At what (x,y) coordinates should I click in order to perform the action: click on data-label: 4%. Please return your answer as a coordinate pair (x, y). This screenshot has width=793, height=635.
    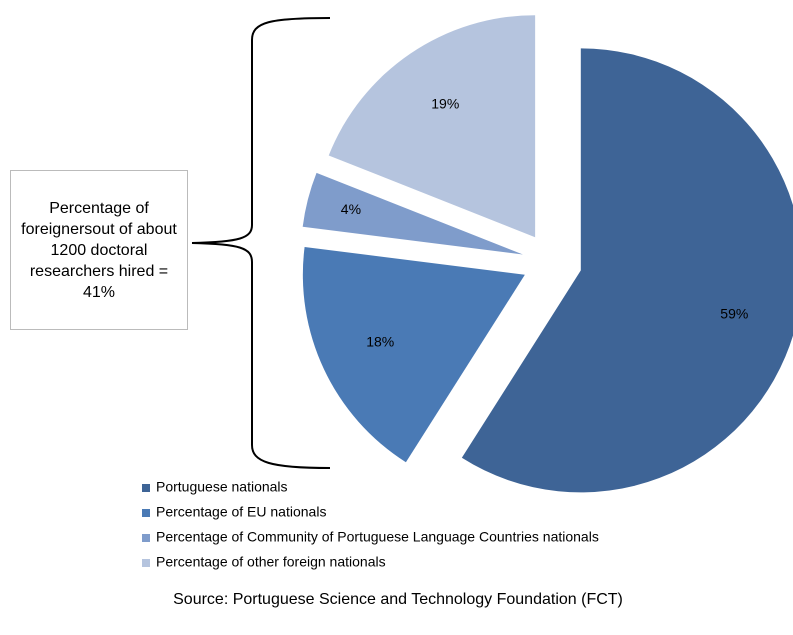
    Looking at the image, I should click on (351, 209).